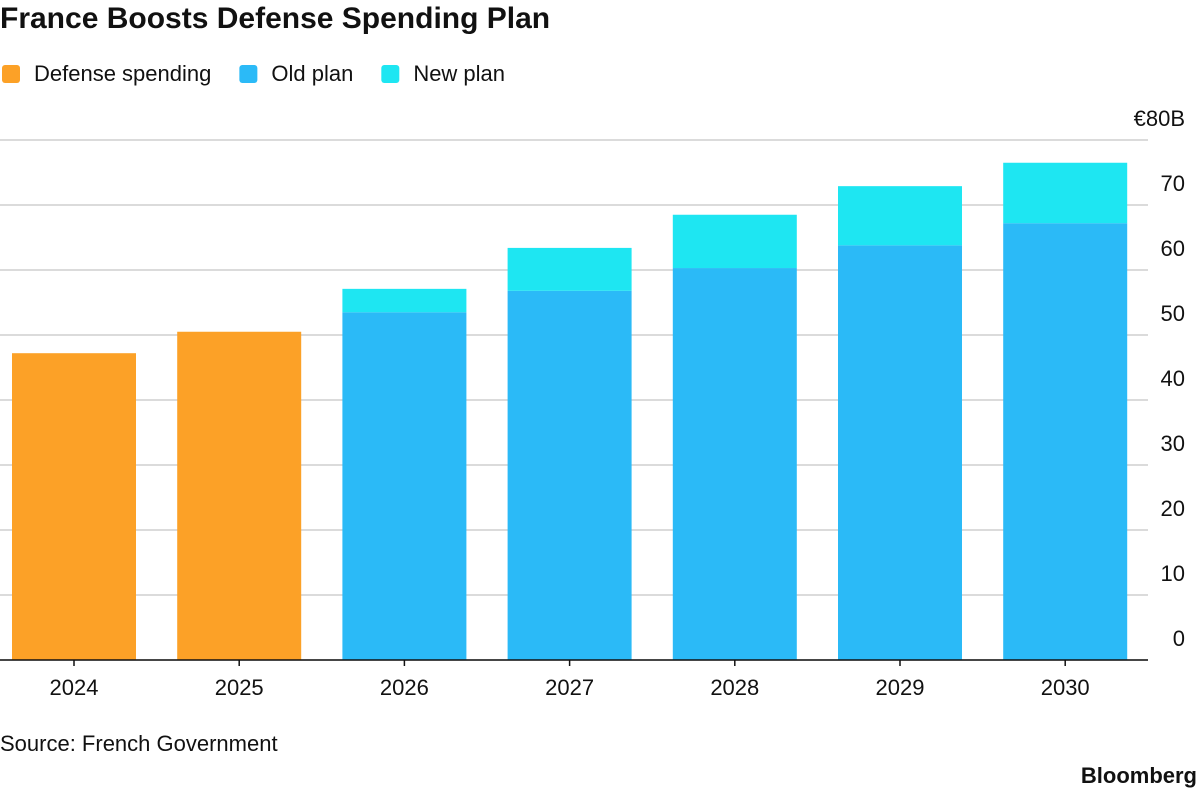 The width and height of the screenshot is (1200, 795). I want to click on y-tick-label: 0, so click(1179, 638).